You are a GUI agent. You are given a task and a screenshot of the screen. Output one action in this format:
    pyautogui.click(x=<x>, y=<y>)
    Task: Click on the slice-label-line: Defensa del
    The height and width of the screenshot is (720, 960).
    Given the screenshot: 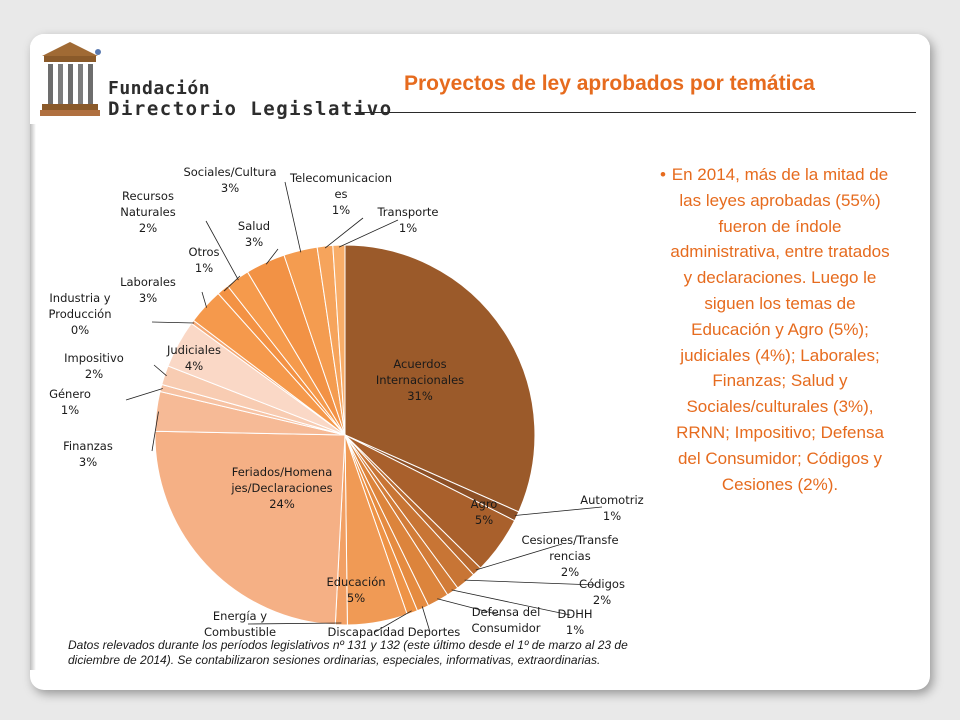 What is the action you would take?
    pyautogui.click(x=506, y=612)
    